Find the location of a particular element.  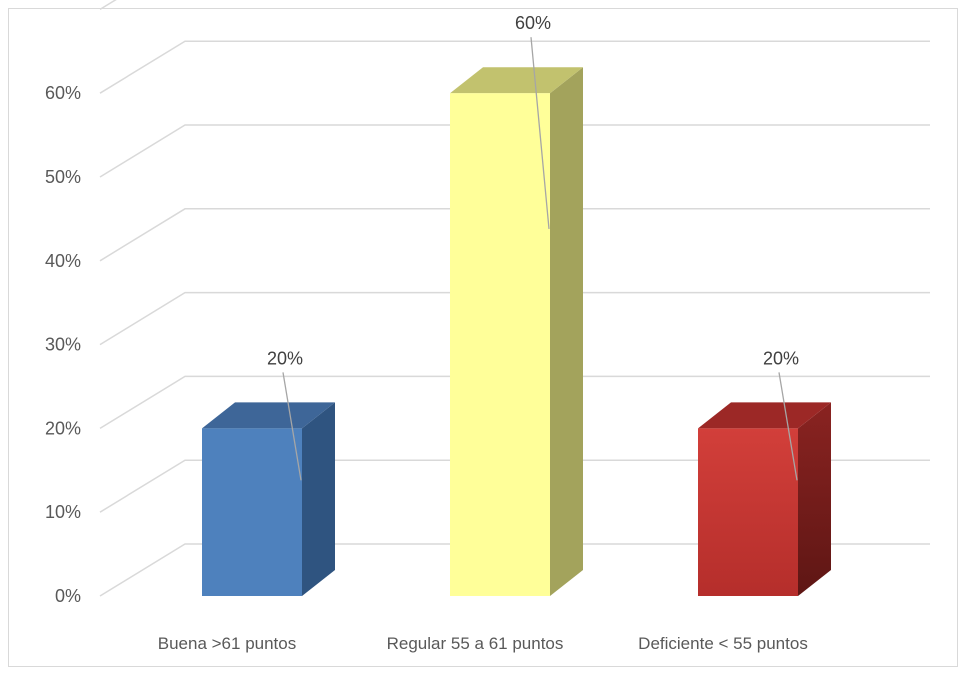

y-tick-label: 60% is located at coordinates (63, 93).